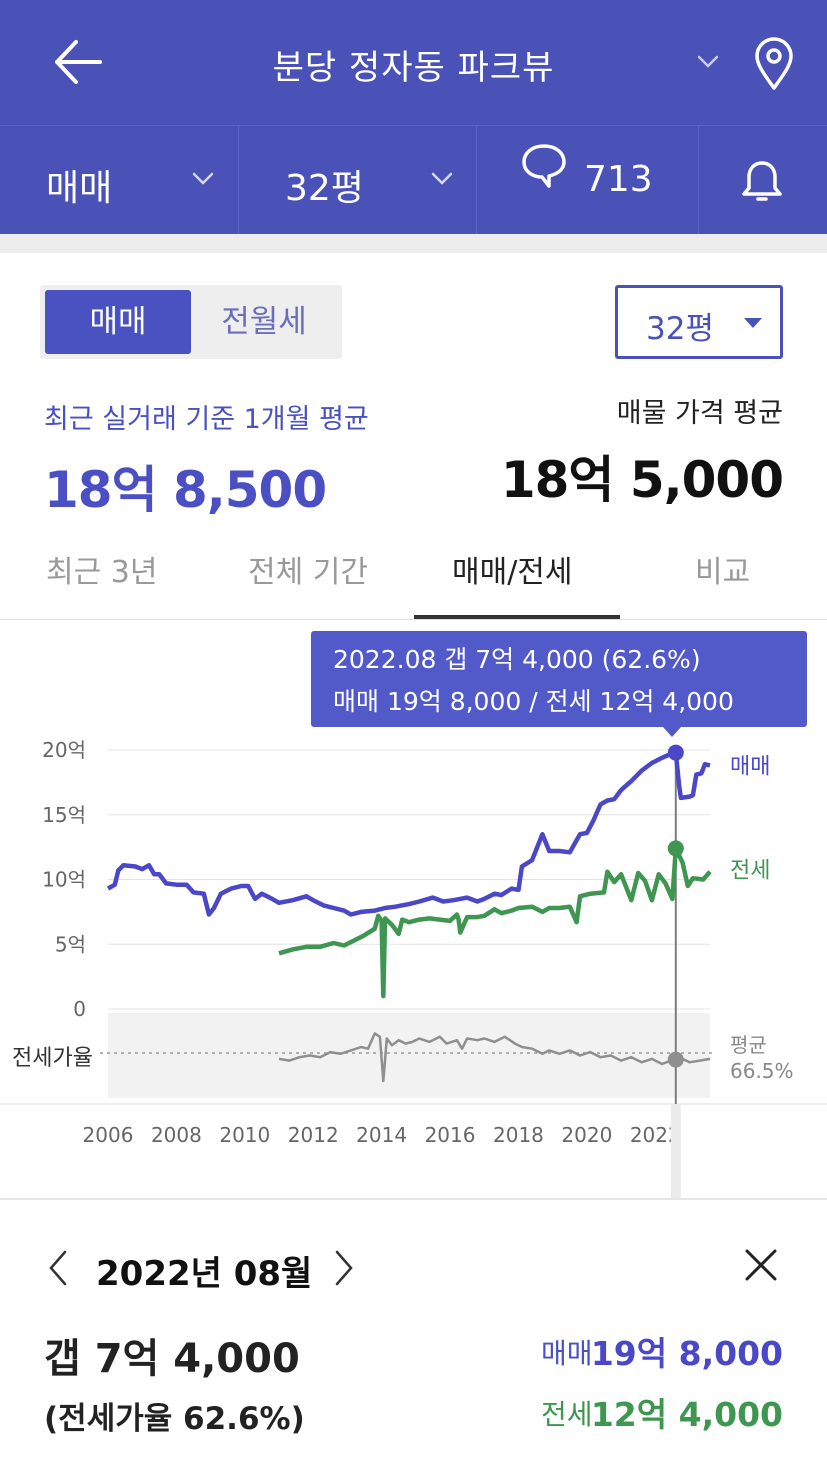 This screenshot has width=827, height=1469. I want to click on chevron-right-icon, so click(344, 1268).